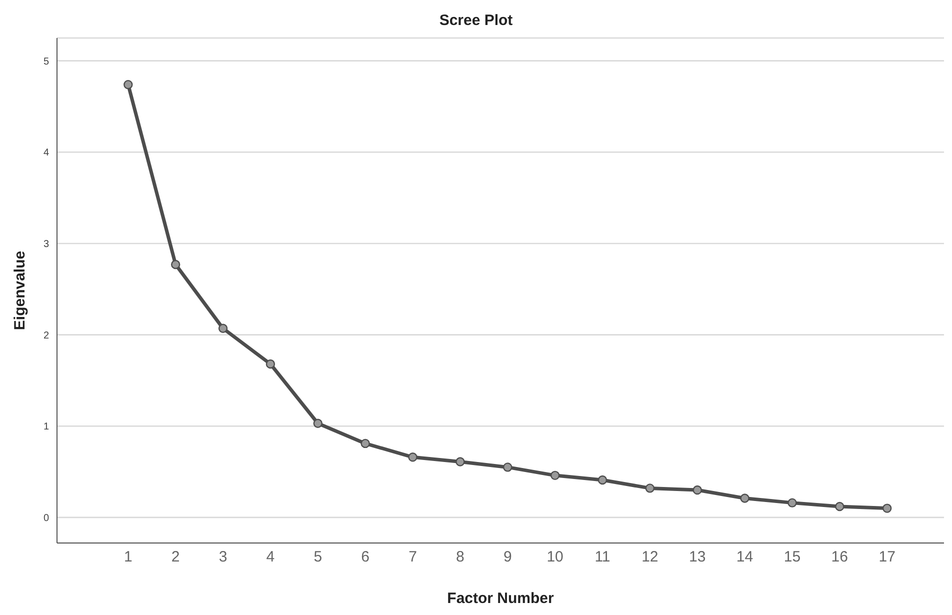  What do you see at coordinates (223, 557) in the screenshot?
I see `x-tick-label: 3` at bounding box center [223, 557].